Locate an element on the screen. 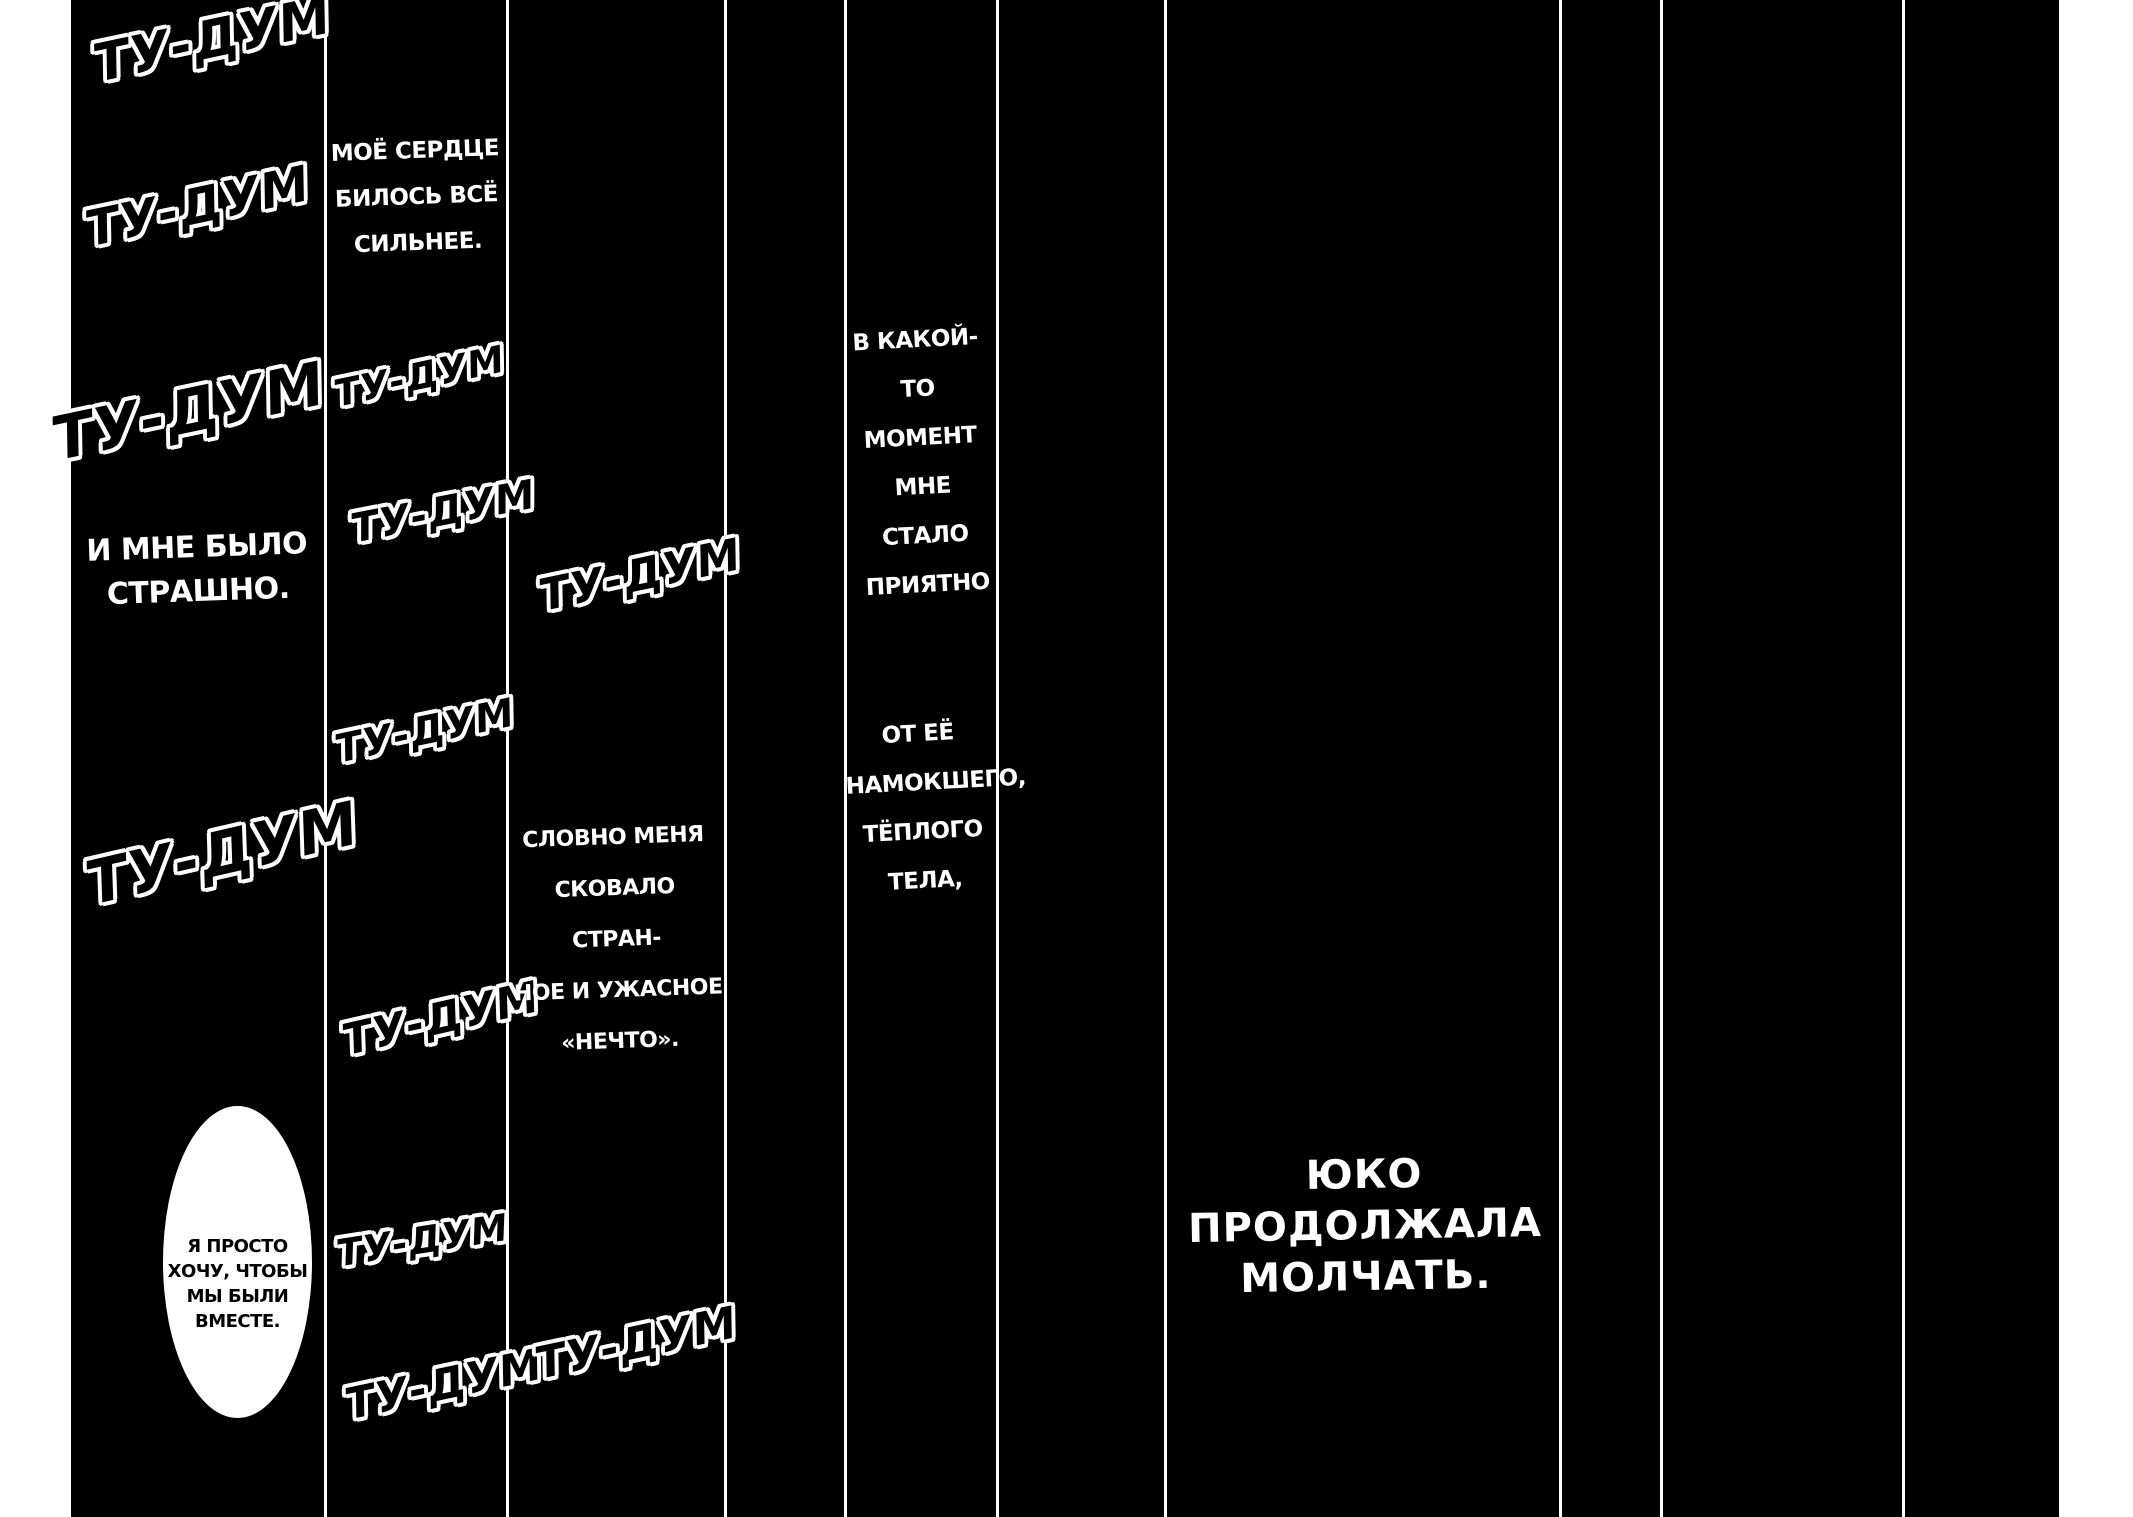  narration-yuko-silent: ЮКО ПРОДОЛЖАЛА МОЛЧАТЬ. is located at coordinates (1365, 1226).